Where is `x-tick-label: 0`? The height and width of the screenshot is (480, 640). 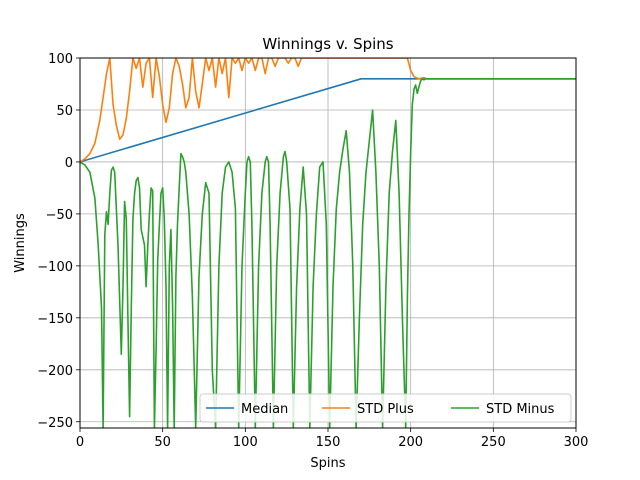 x-tick-label: 0 is located at coordinates (80, 442).